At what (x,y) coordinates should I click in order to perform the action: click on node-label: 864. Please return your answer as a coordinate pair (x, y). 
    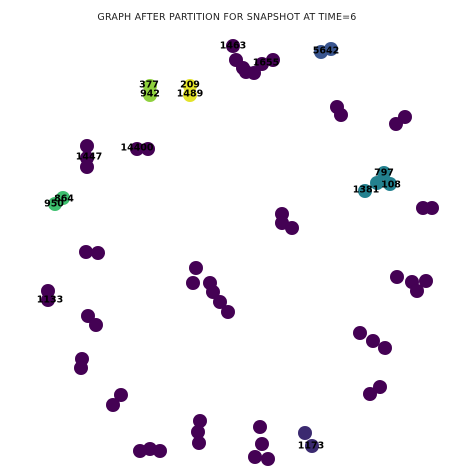
    Looking at the image, I should click on (64, 199).